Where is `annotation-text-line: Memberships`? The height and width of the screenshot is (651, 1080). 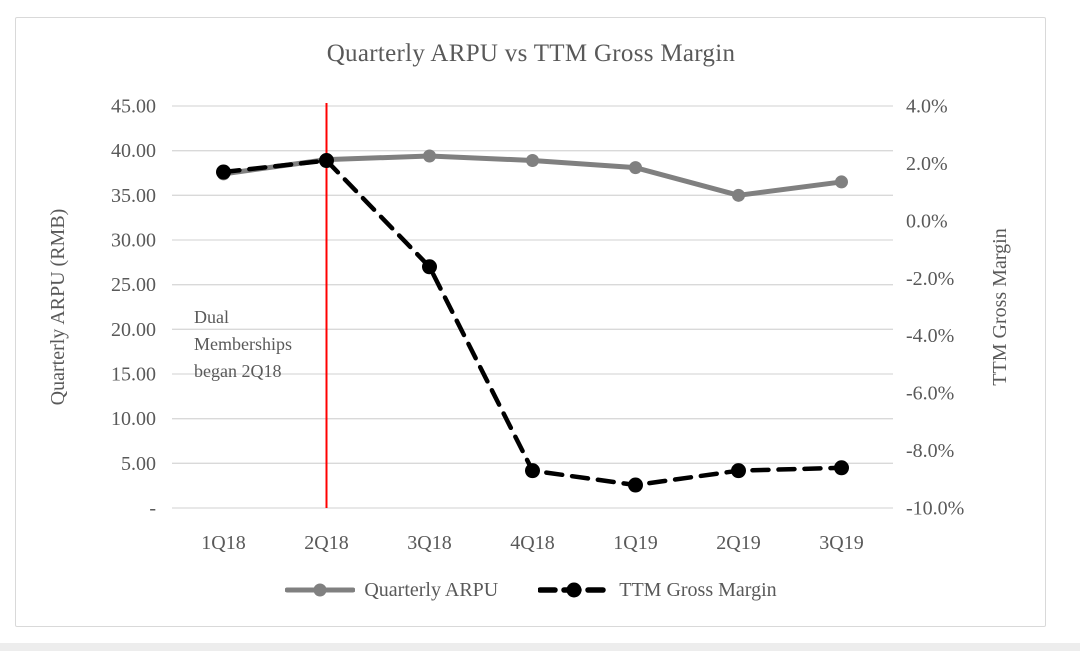 annotation-text-line: Memberships is located at coordinates (243, 344).